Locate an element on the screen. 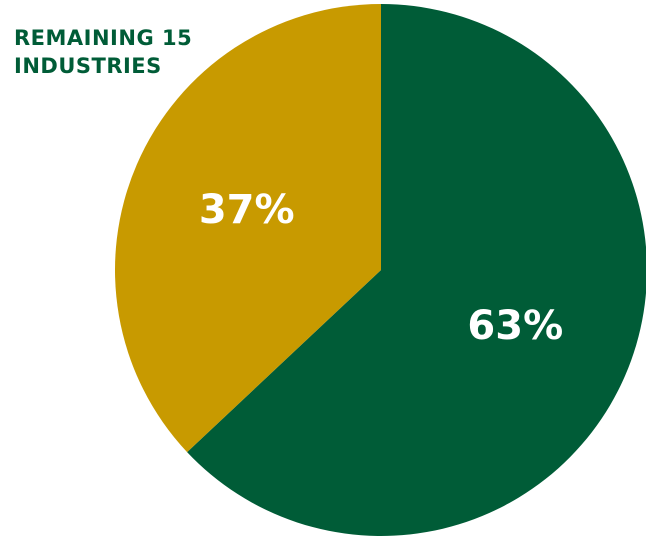 This screenshot has width=646, height=538. annotation-line-1: REMAINING 15 is located at coordinates (103, 38).